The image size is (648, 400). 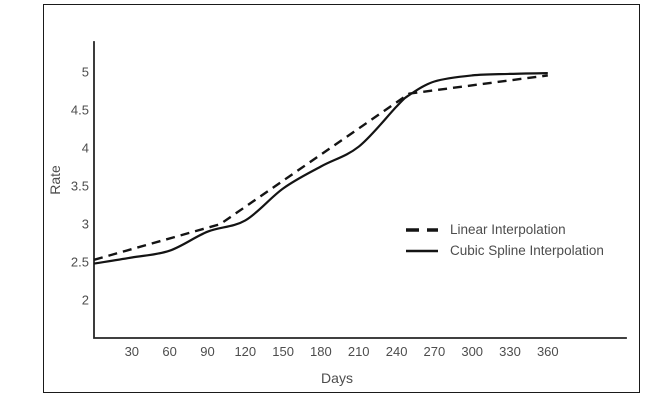 What do you see at coordinates (472, 351) in the screenshot?
I see `x-tick-label: 300` at bounding box center [472, 351].